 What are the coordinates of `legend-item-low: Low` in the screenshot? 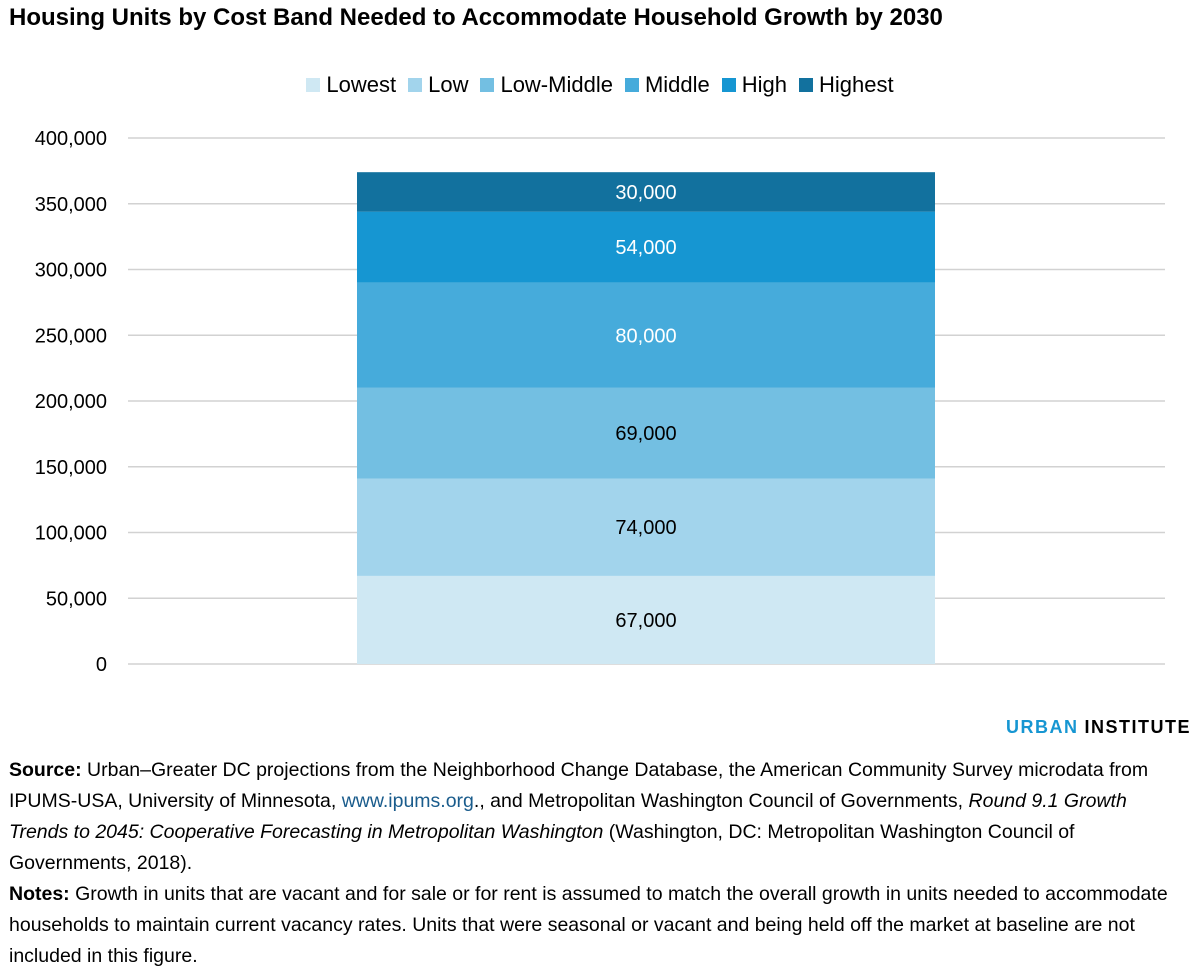 It's located at (438, 85).